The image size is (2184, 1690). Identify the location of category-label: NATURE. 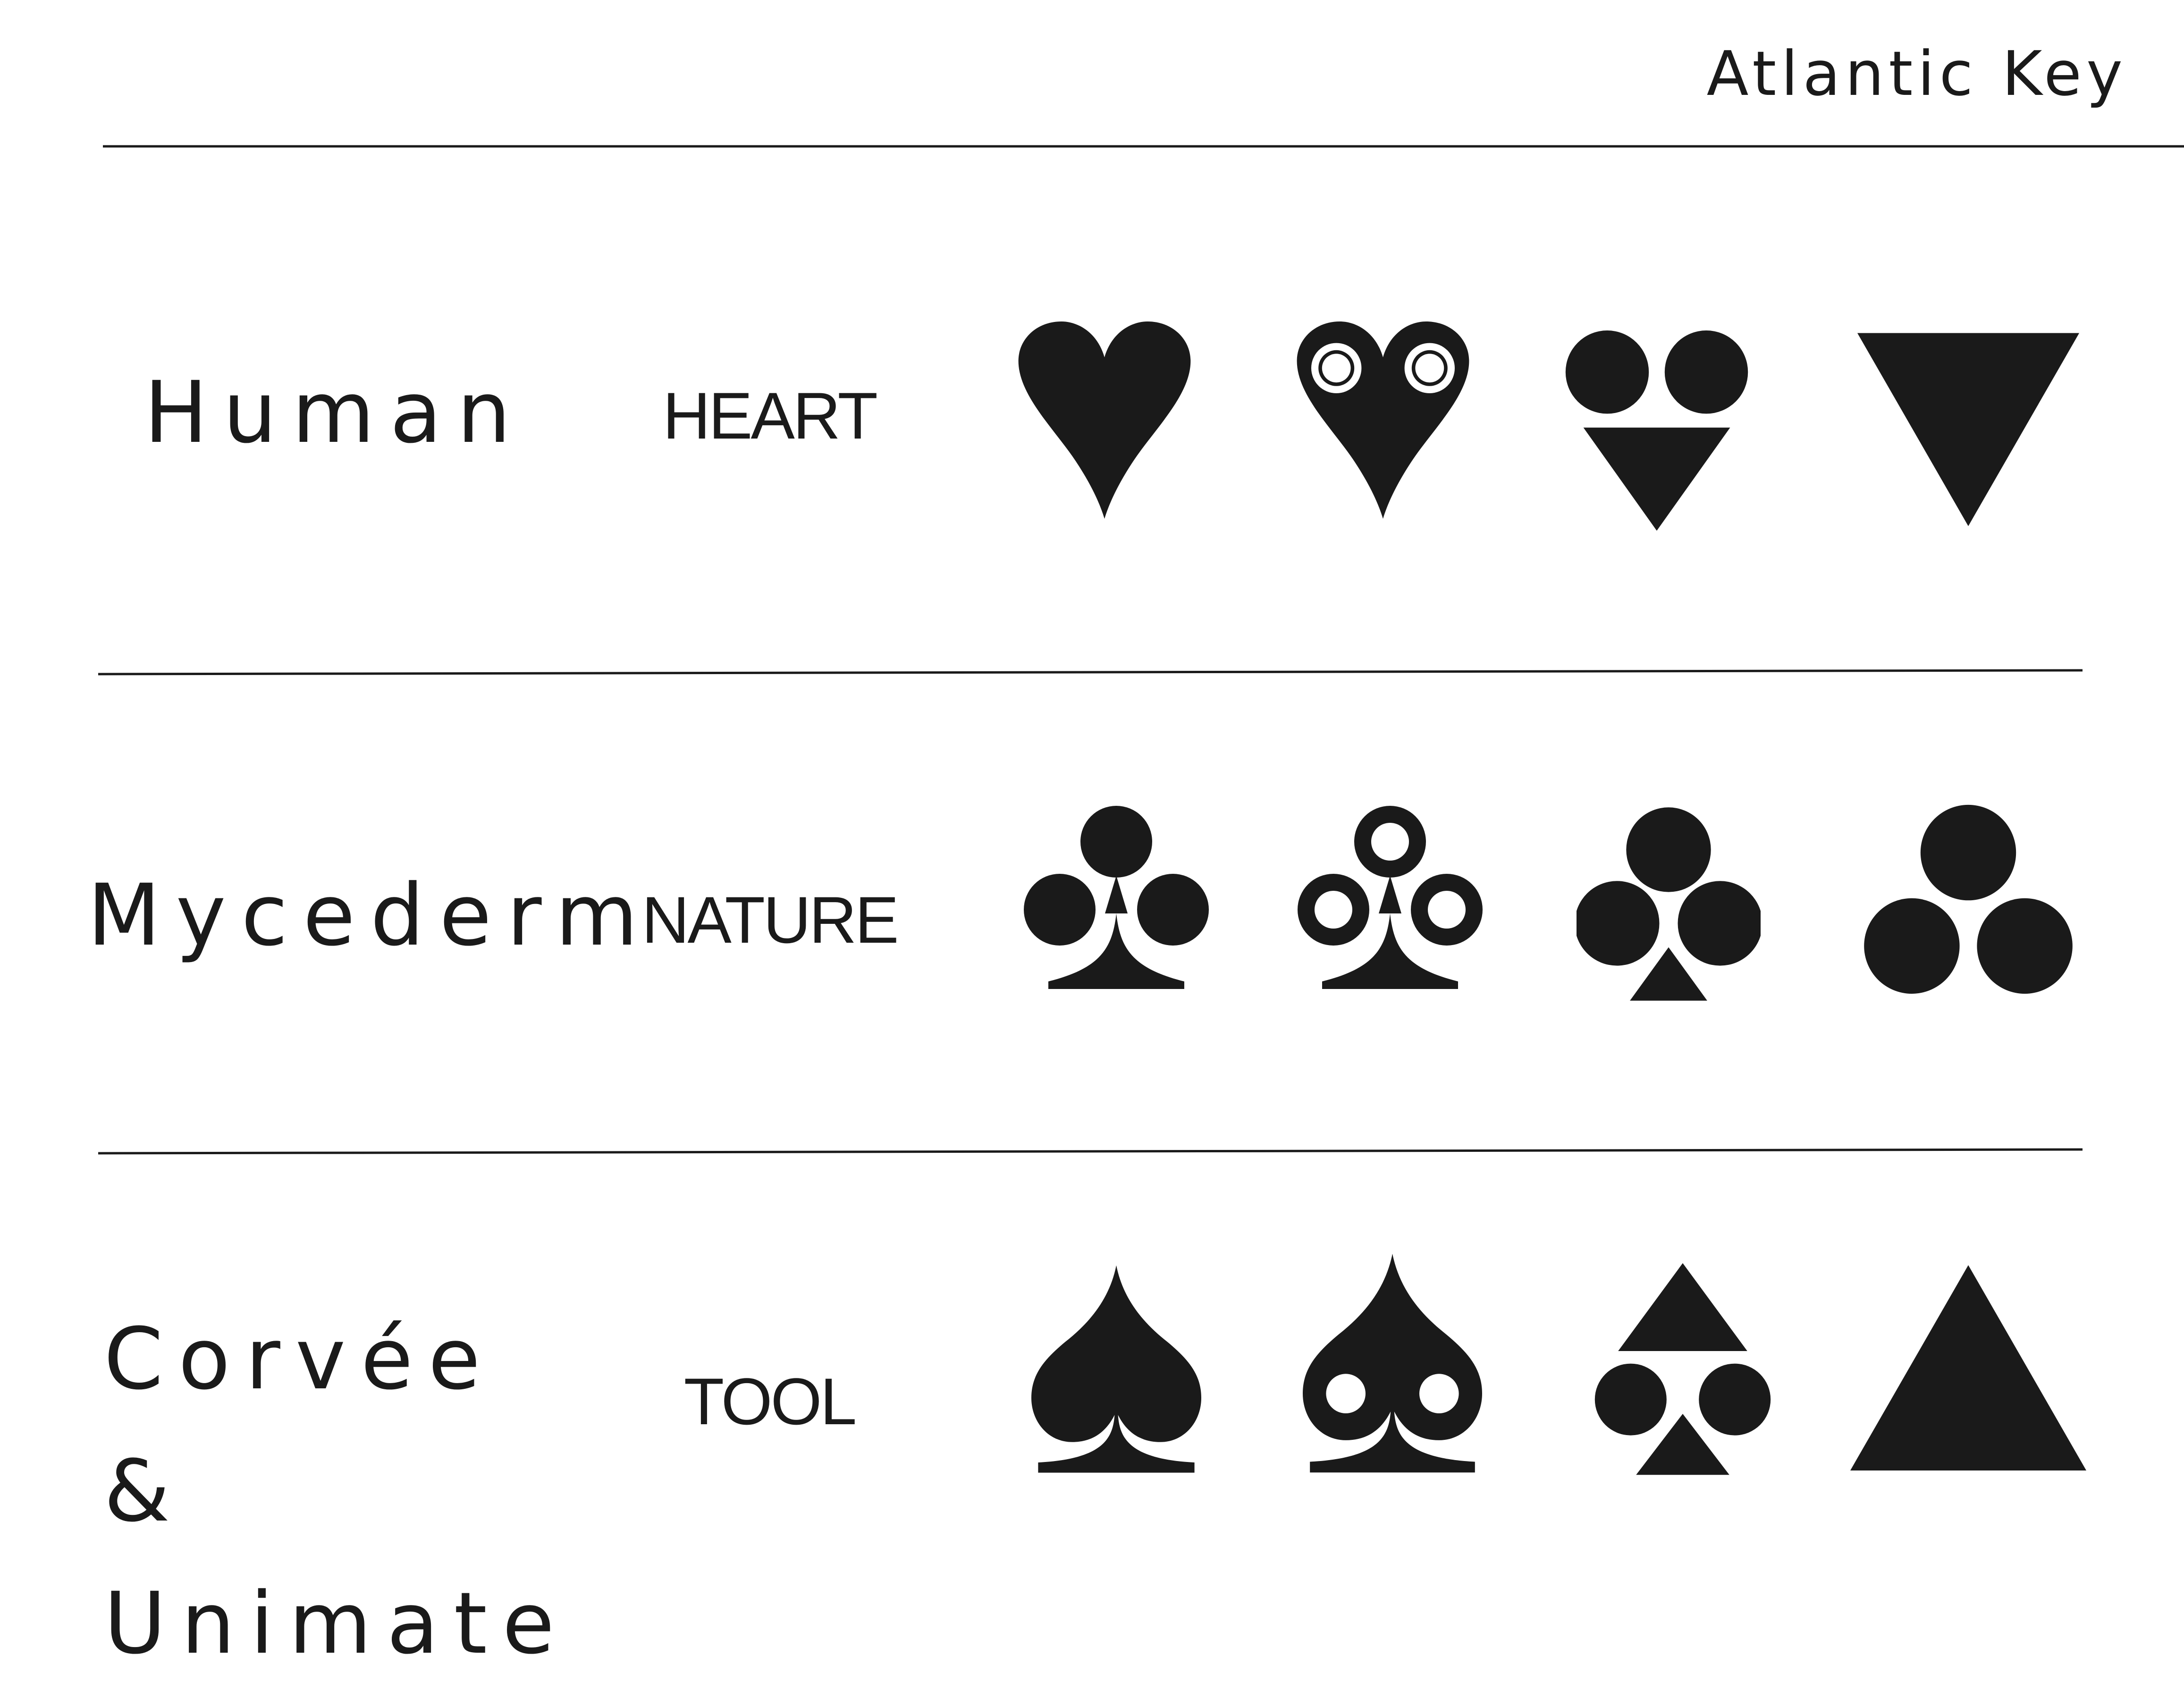
(770, 920).